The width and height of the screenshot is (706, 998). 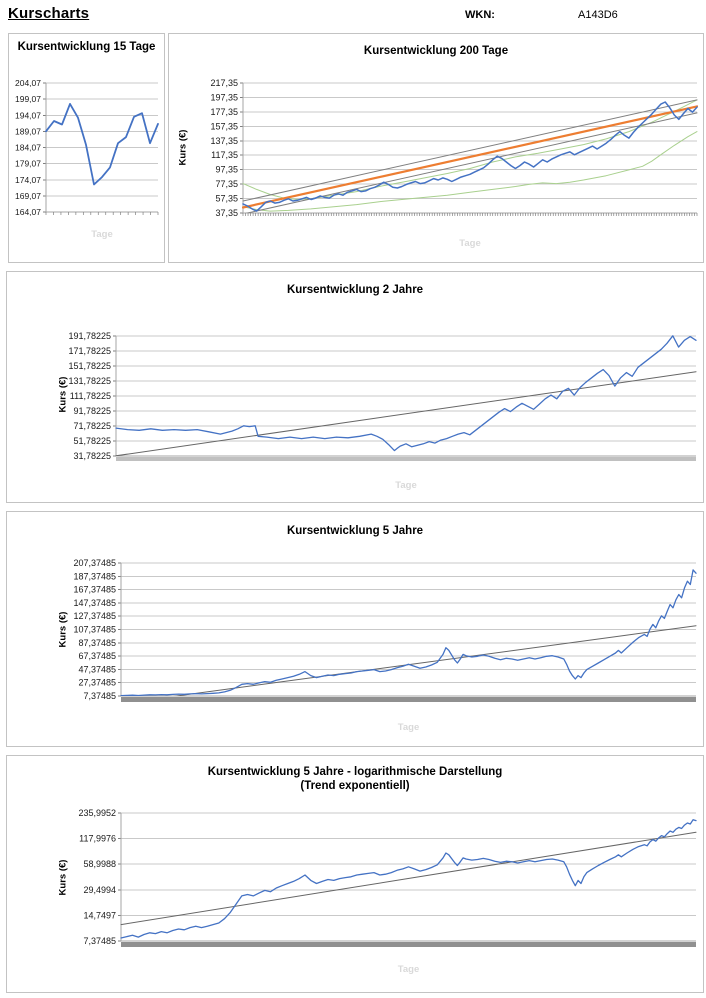 What do you see at coordinates (94, 590) in the screenshot?
I see `svg-text: 167,37485` at bounding box center [94, 590].